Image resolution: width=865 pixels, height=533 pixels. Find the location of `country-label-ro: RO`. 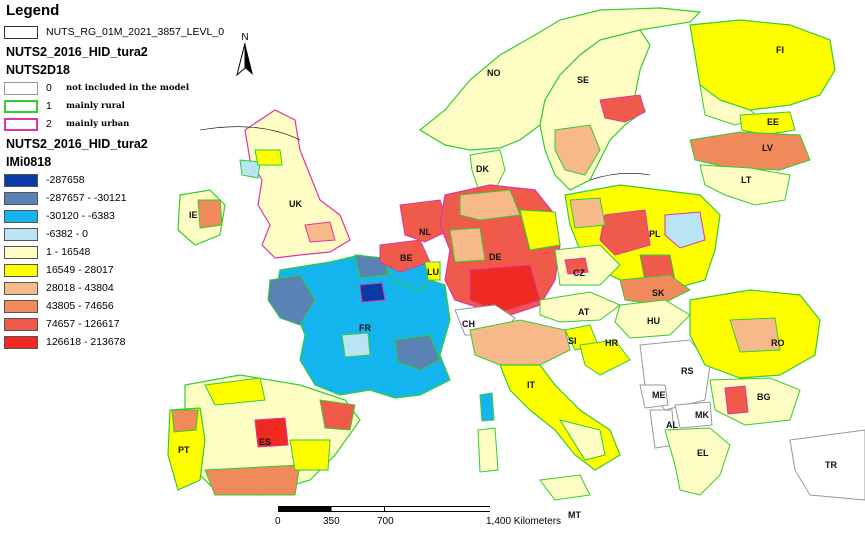

country-label-ro: RO is located at coordinates (778, 343).